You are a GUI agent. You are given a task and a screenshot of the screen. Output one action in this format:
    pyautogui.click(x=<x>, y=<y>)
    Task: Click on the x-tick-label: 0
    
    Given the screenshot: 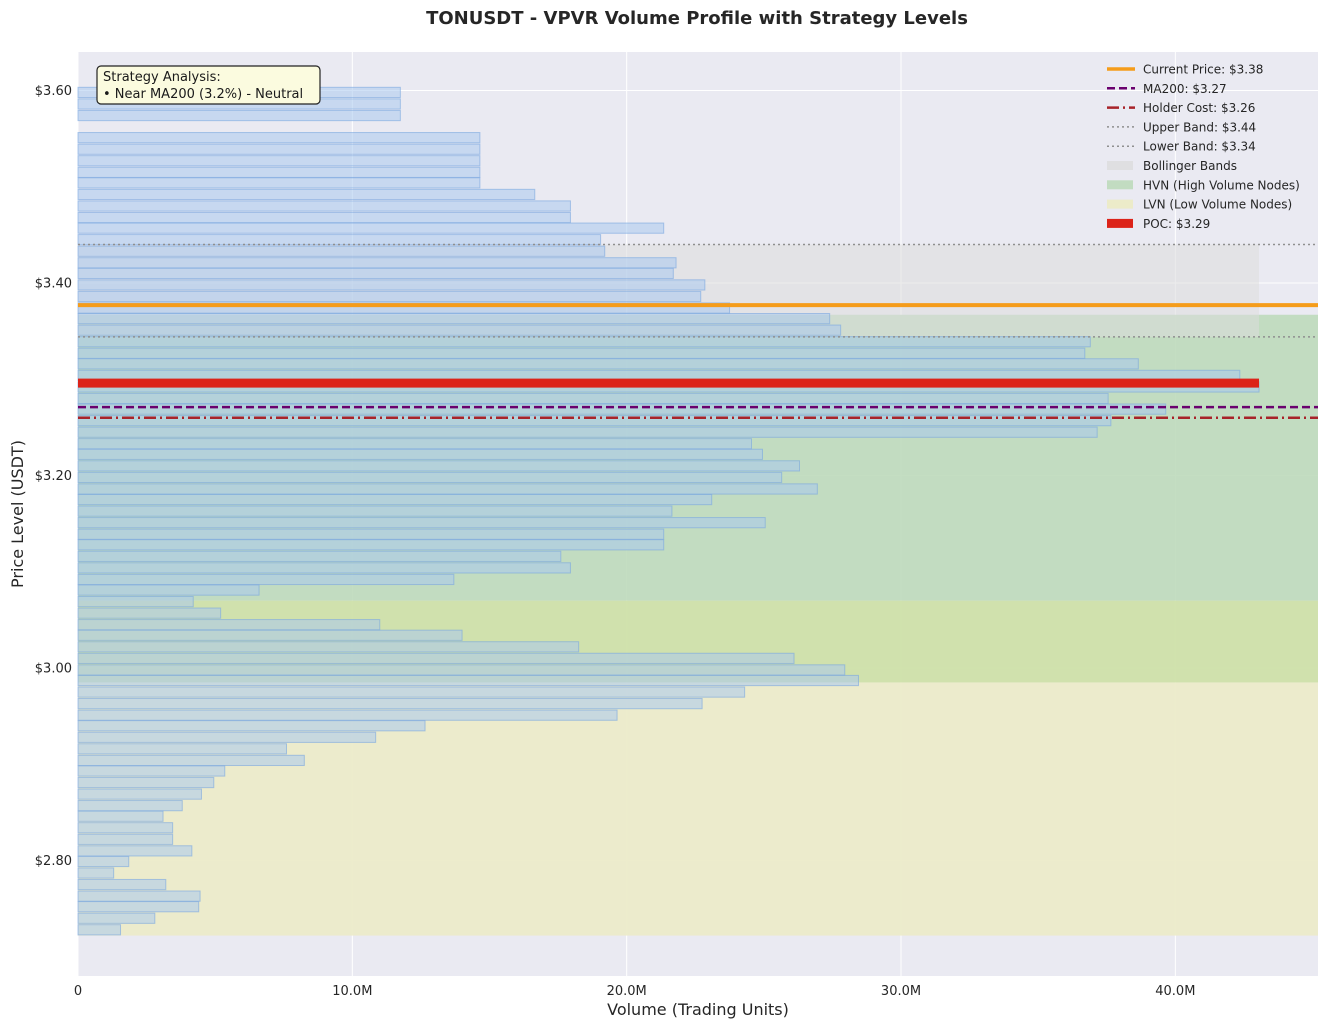 What is the action you would take?
    pyautogui.click(x=78, y=991)
    